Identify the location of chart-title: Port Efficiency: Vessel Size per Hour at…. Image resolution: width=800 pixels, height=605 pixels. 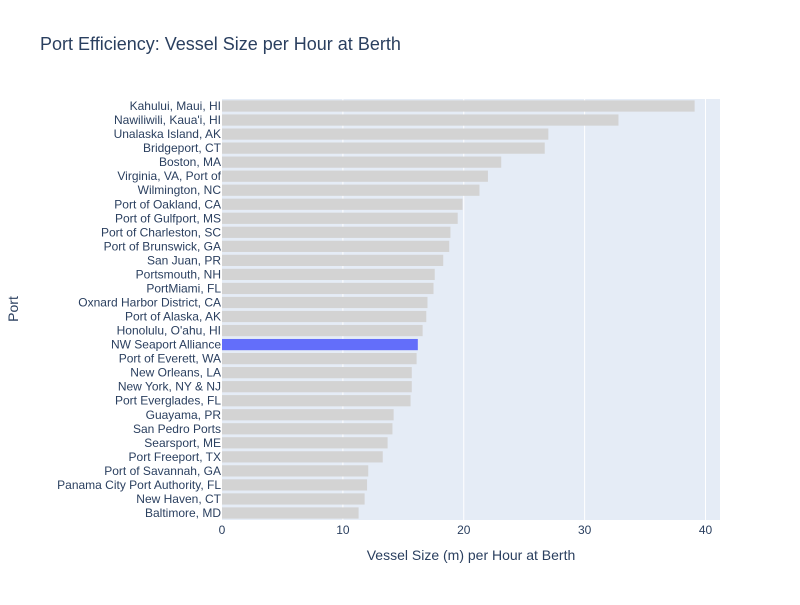
(220, 44).